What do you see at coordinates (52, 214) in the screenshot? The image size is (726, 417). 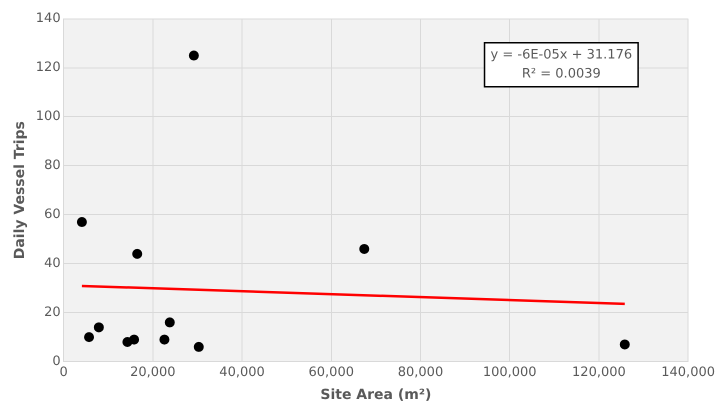 I see `y-tick-label: 60` at bounding box center [52, 214].